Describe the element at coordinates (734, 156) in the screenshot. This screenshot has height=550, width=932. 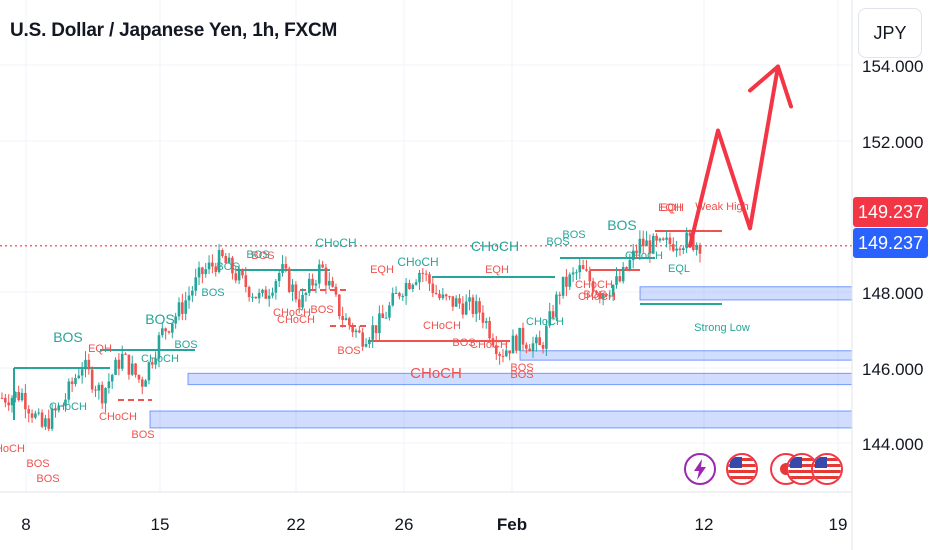
I see `projection-path` at that location.